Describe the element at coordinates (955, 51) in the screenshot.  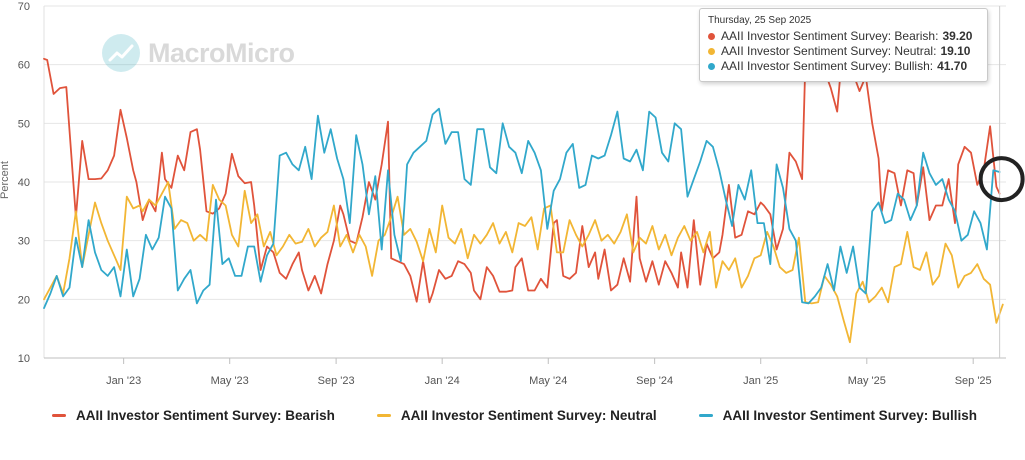
I see `tooltip-value: 19.10` at that location.